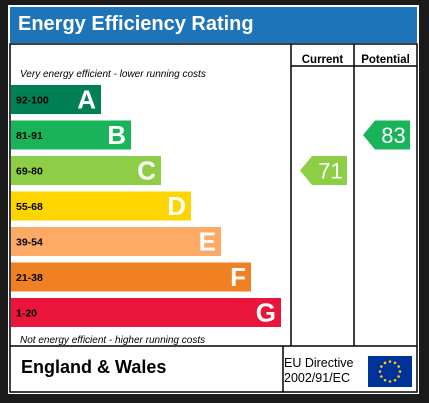 The image size is (429, 403). I want to click on band-c: 69-80 C, so click(86, 171).